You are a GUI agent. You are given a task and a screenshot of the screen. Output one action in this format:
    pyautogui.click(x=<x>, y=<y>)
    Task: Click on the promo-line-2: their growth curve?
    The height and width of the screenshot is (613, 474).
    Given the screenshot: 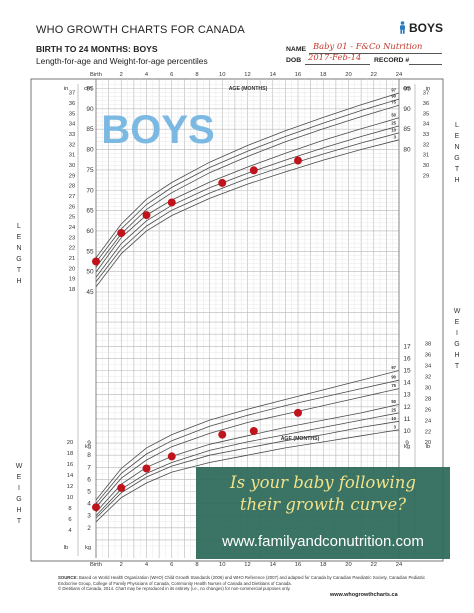 What is the action you would take?
    pyautogui.click(x=323, y=504)
    